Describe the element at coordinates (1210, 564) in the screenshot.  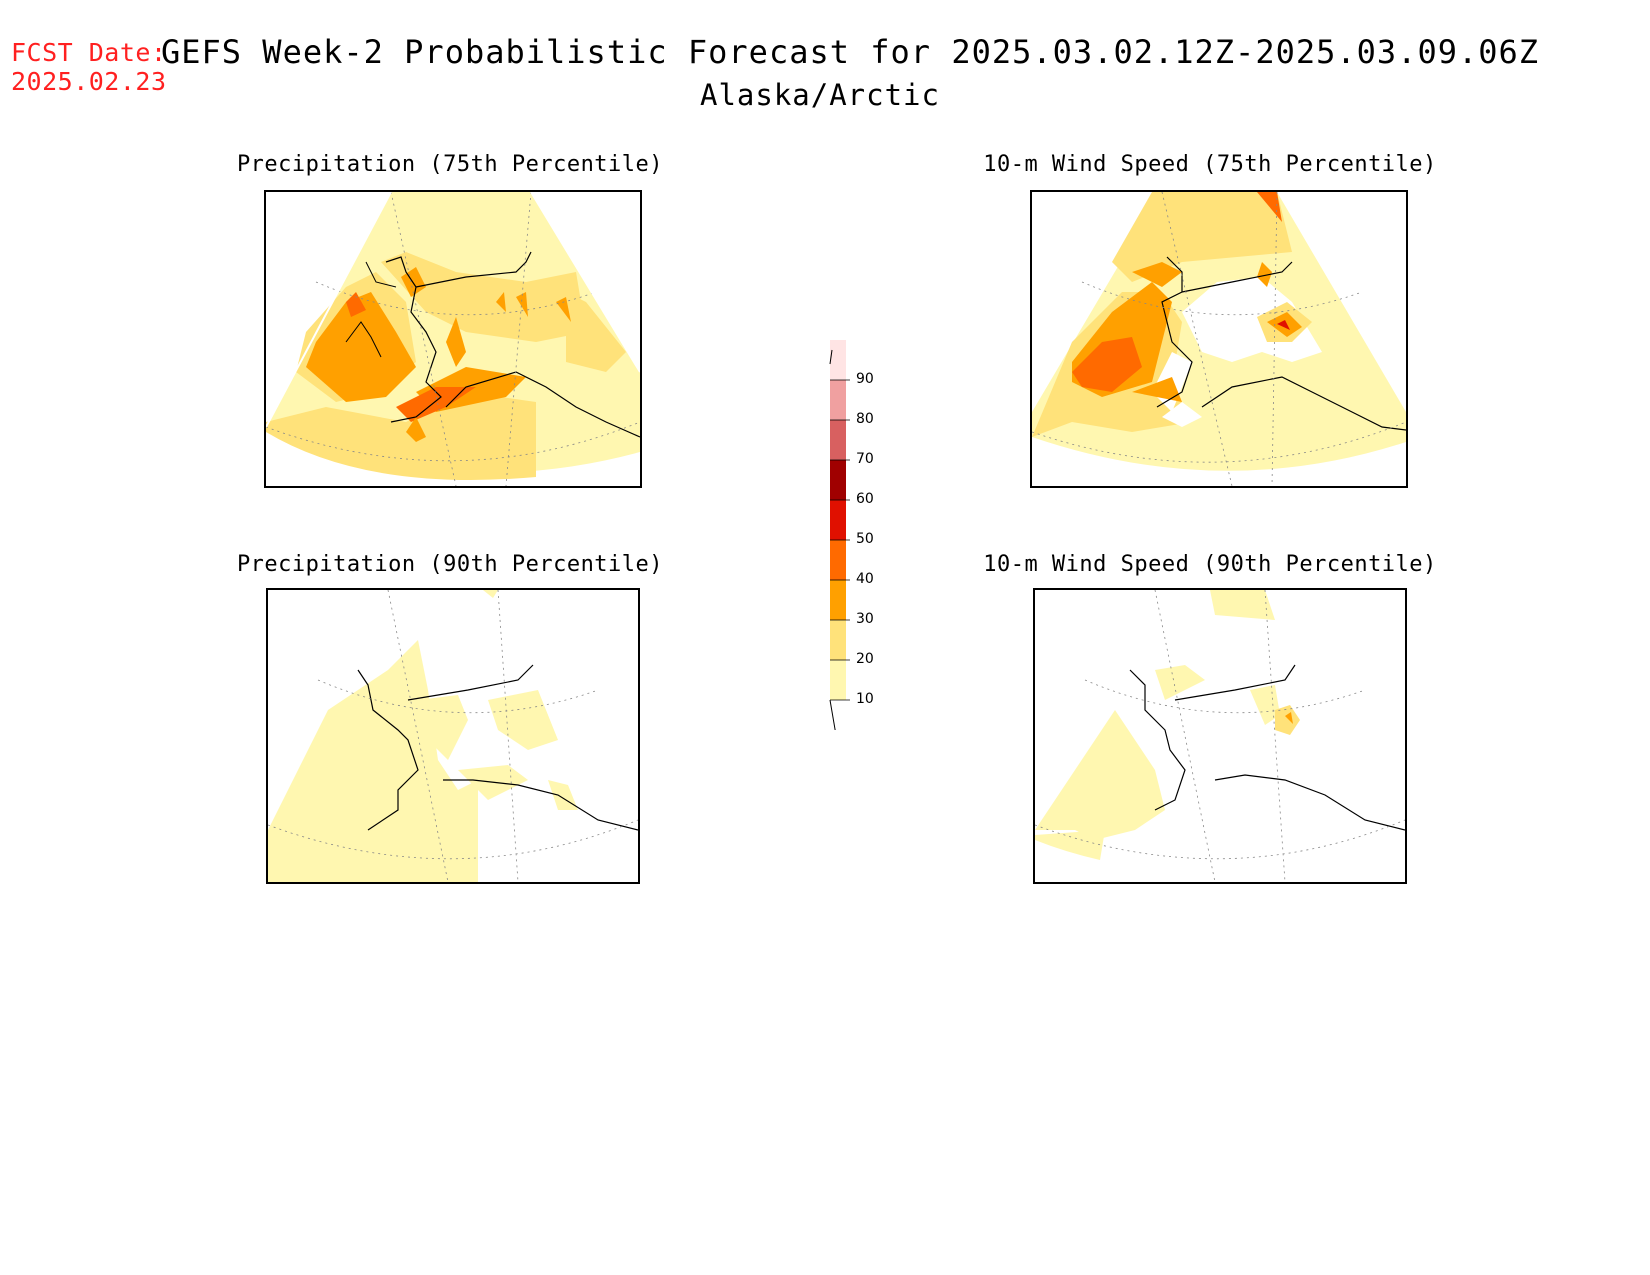
I see `panel-title-wind-90: 10-m Wind Speed (90th Percentile)` at that location.